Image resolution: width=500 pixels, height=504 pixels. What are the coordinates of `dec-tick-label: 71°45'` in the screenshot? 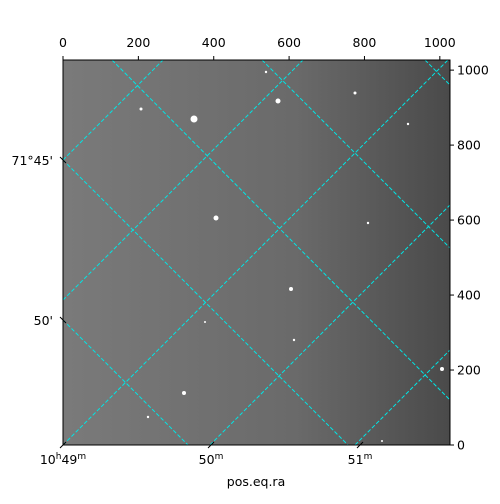 It's located at (33, 160).